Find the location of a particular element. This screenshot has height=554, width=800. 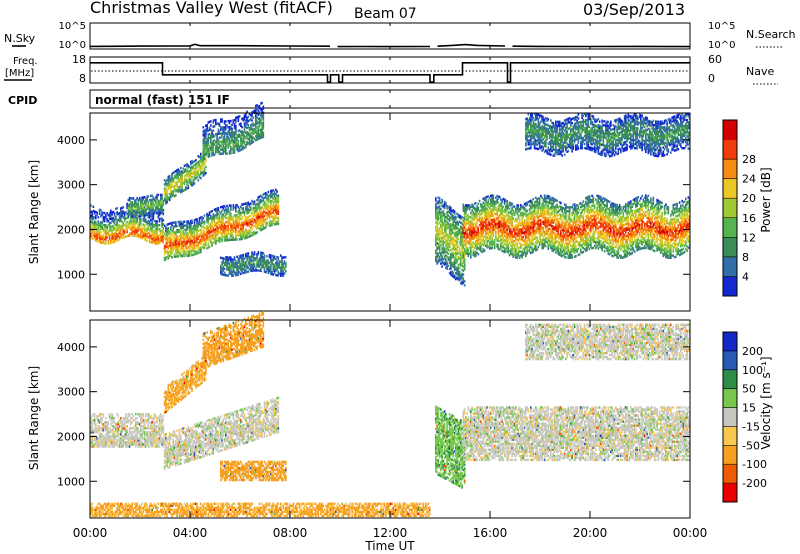

date-label: 03/Sep/2013 is located at coordinates (634, 9).